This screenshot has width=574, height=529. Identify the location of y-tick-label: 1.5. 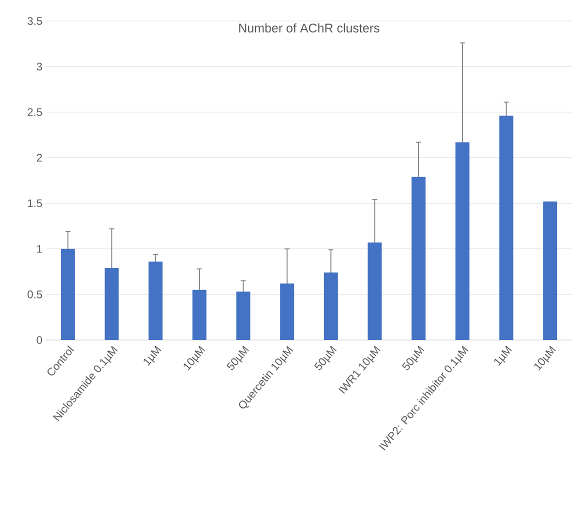
(35, 203).